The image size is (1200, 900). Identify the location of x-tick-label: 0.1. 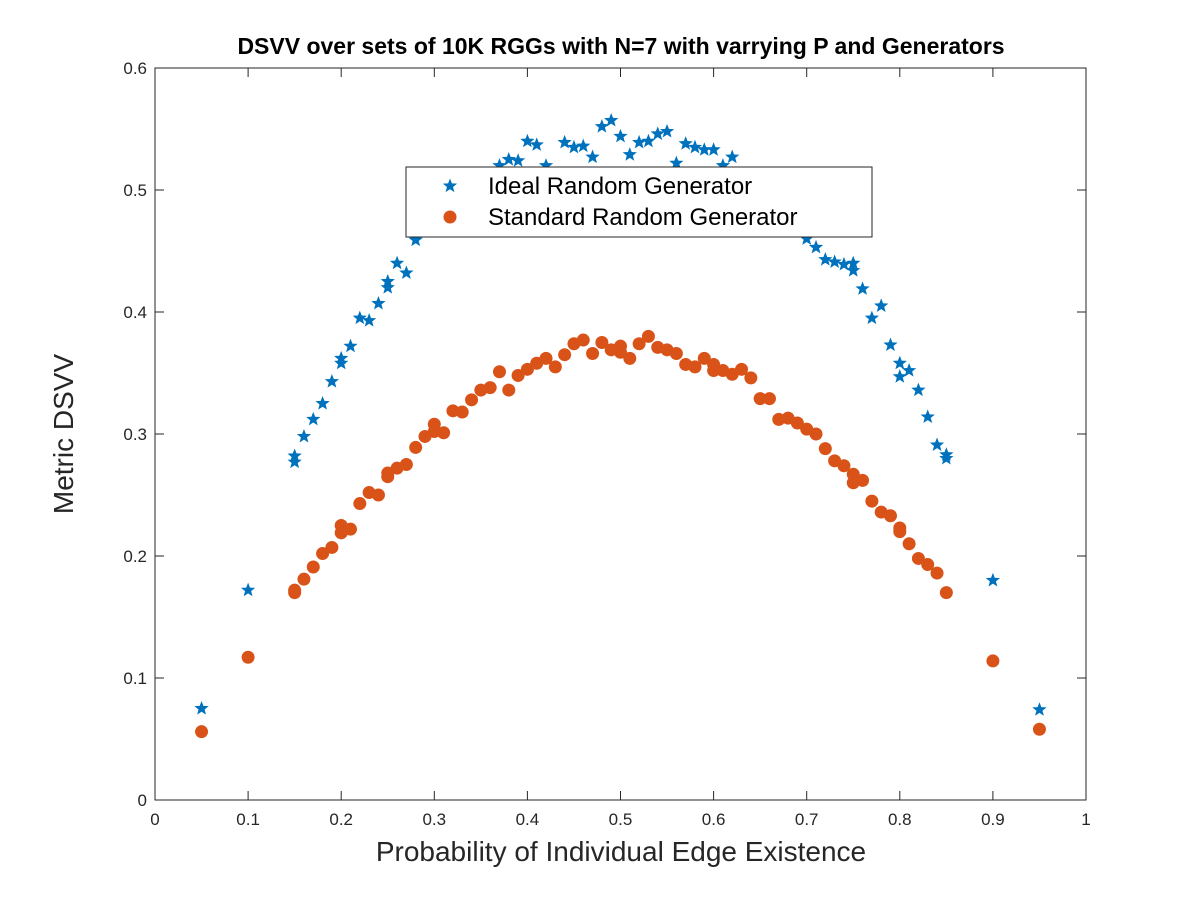
(248, 819).